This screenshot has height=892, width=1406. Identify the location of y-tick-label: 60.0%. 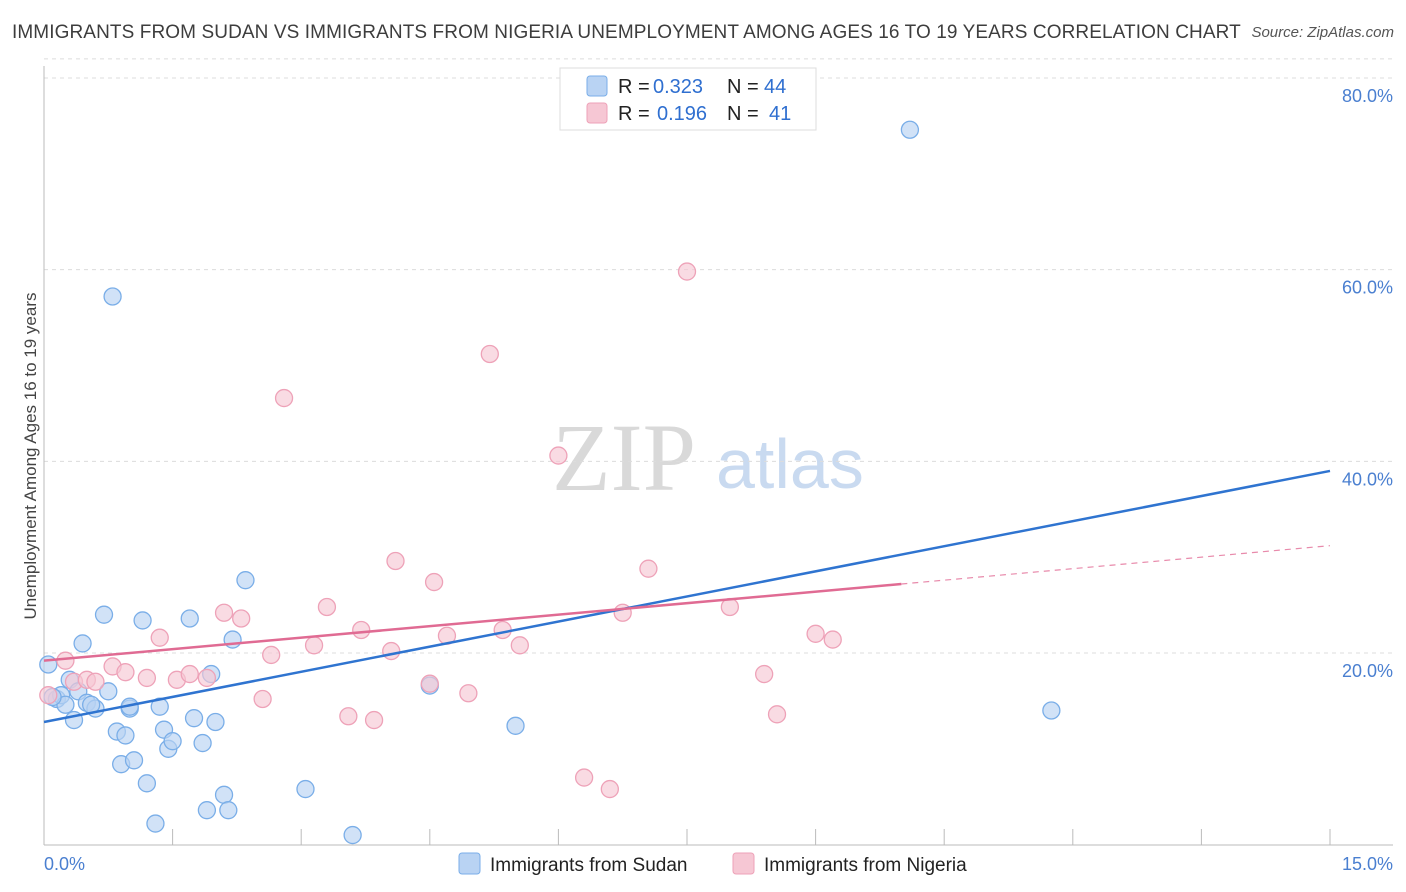
(1367, 288).